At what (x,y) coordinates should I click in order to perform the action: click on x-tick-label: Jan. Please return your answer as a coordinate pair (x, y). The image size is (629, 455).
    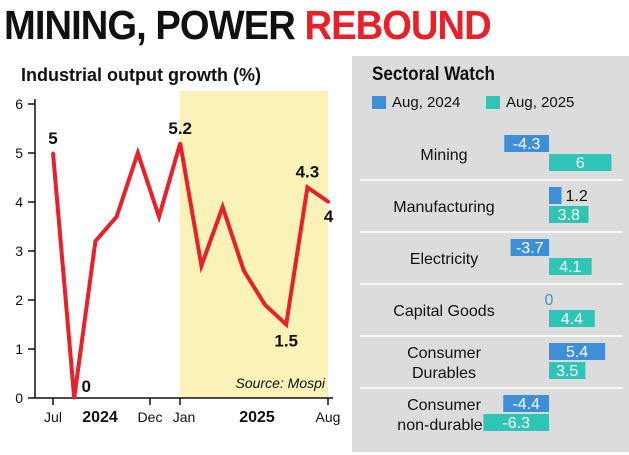
    Looking at the image, I should click on (184, 417).